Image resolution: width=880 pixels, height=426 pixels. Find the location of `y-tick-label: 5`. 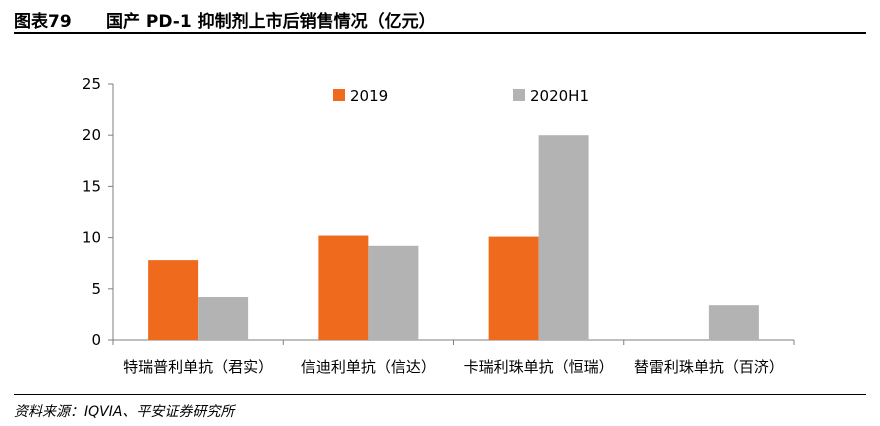

y-tick-label: 5 is located at coordinates (96, 289).